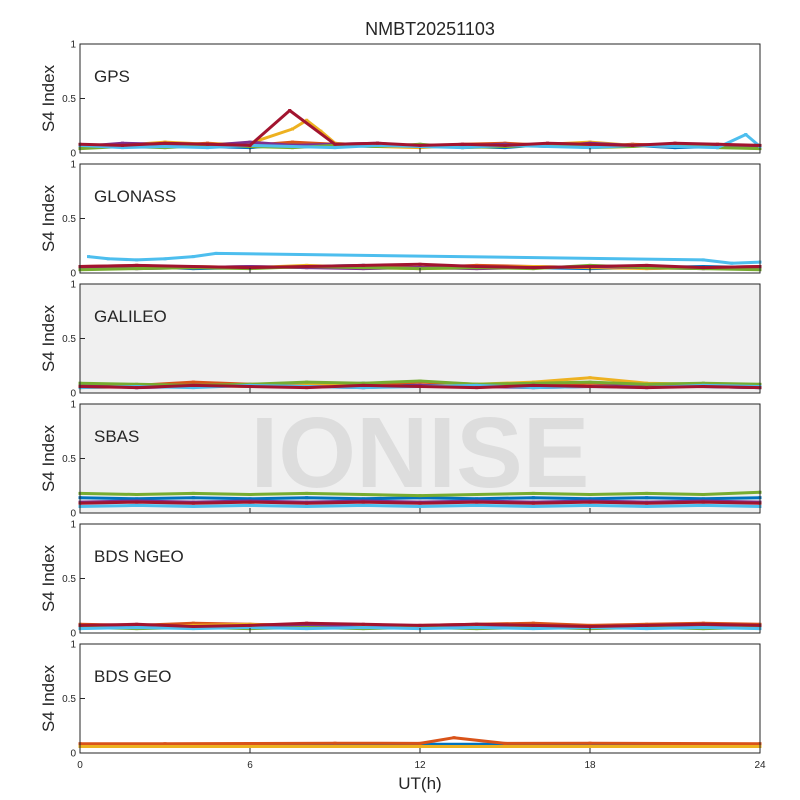 This screenshot has height=800, width=800. I want to click on panel-label: GPS, so click(112, 76).